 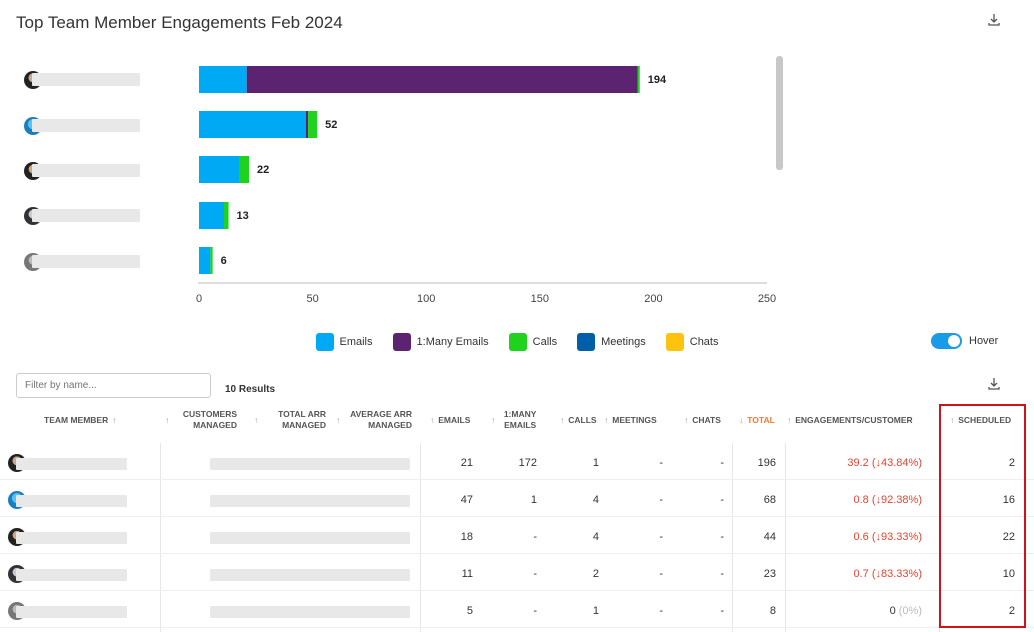 What do you see at coordinates (302, 419) in the screenshot?
I see `header-label: TOTAL ARR MANAGED` at bounding box center [302, 419].